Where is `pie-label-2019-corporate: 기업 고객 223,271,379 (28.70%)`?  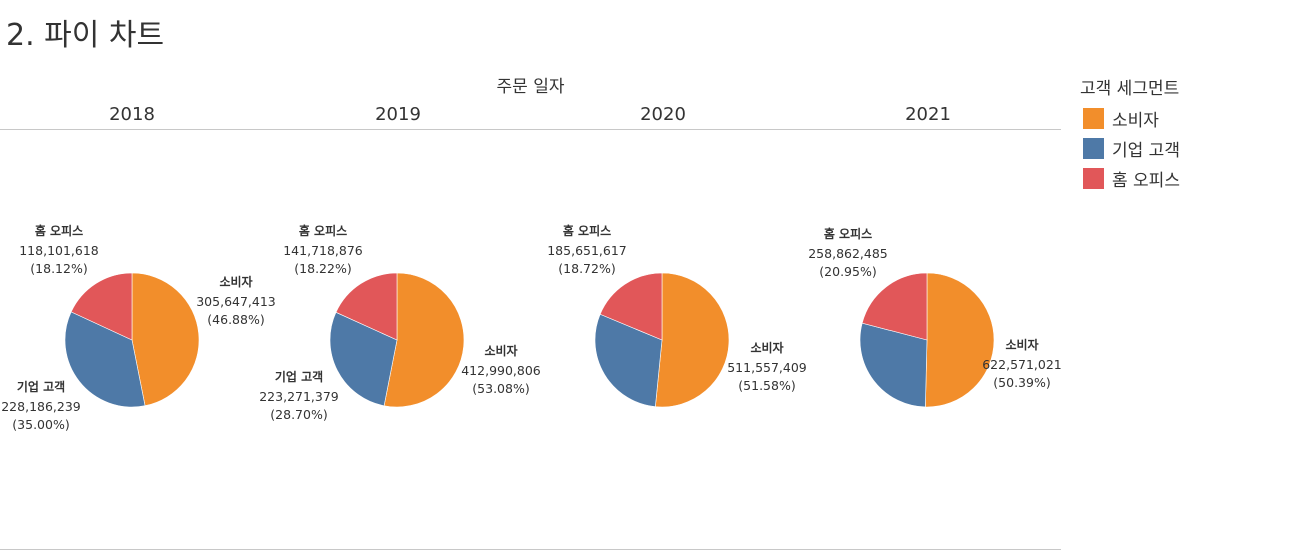
pie-label-2019-corporate: 기업 고객 223,271,379 (28.70%) is located at coordinates (299, 395).